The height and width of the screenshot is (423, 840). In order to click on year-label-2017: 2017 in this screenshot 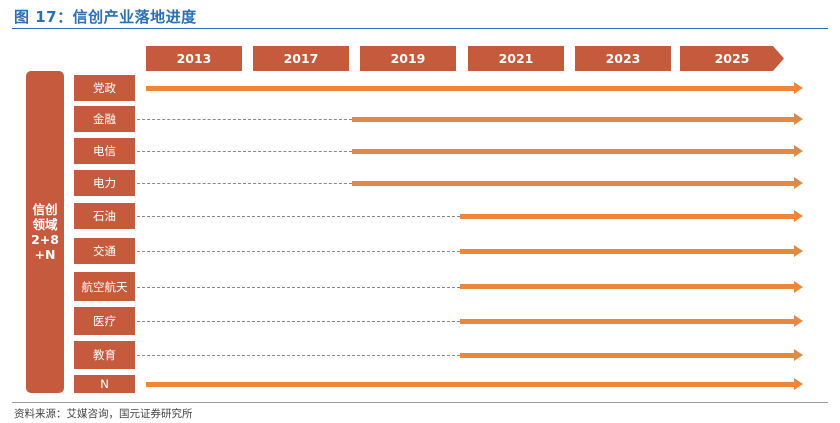, I will do `click(301, 58)`.